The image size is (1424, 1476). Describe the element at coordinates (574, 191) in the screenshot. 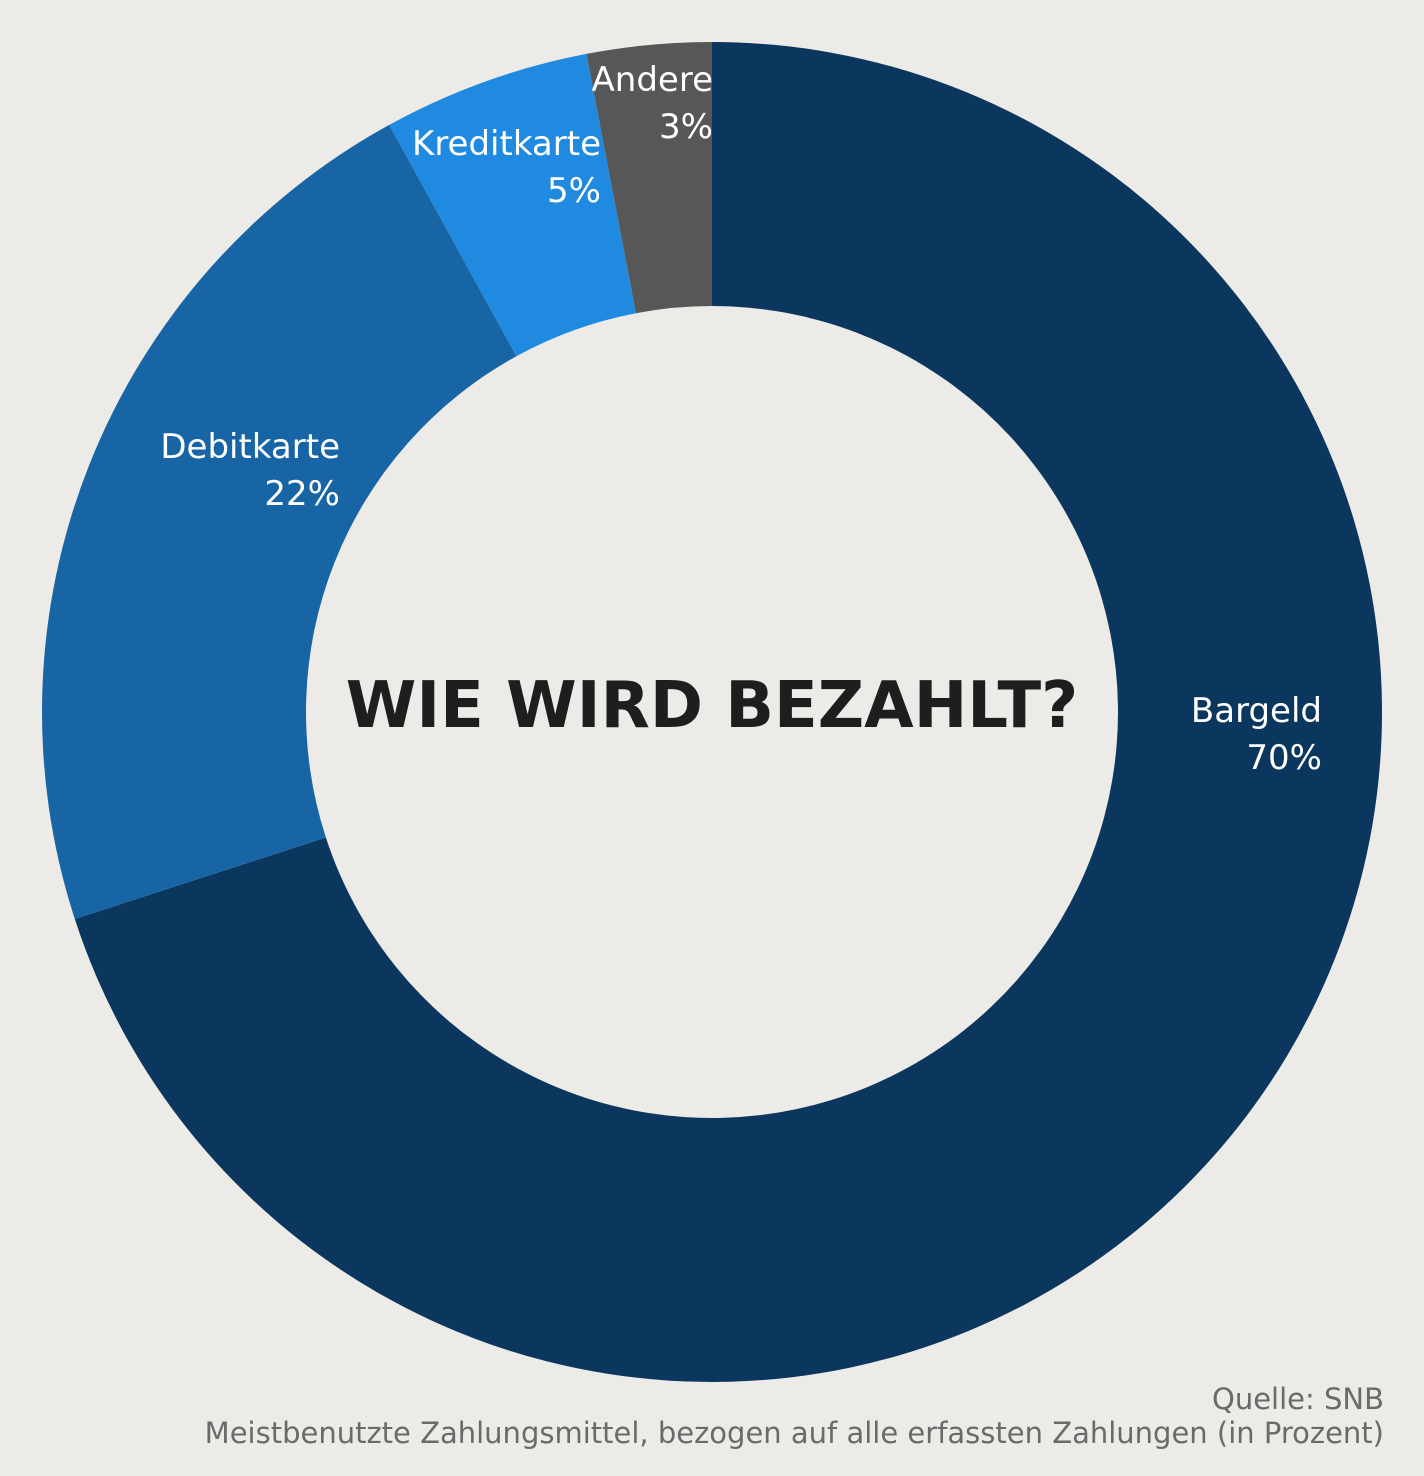

I see `slice-value-kreditkarte: 5%` at that location.